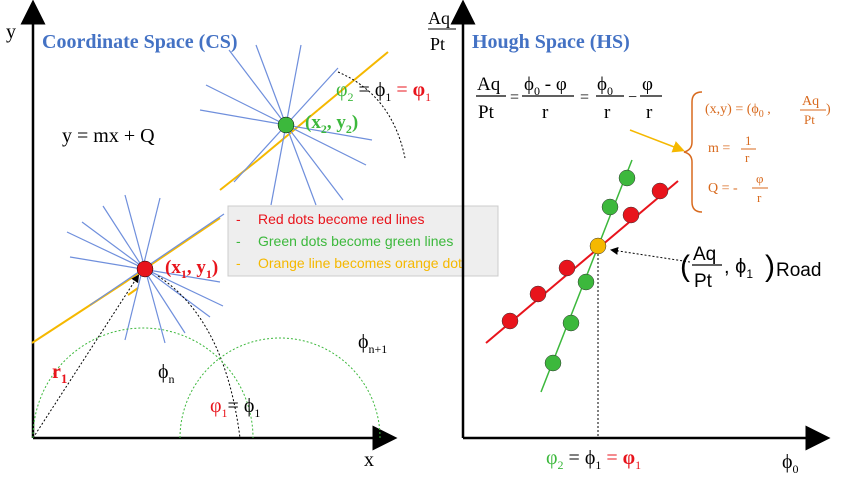 This screenshot has height=480, width=850. I want to click on svg-text: 1, so click(748, 140).